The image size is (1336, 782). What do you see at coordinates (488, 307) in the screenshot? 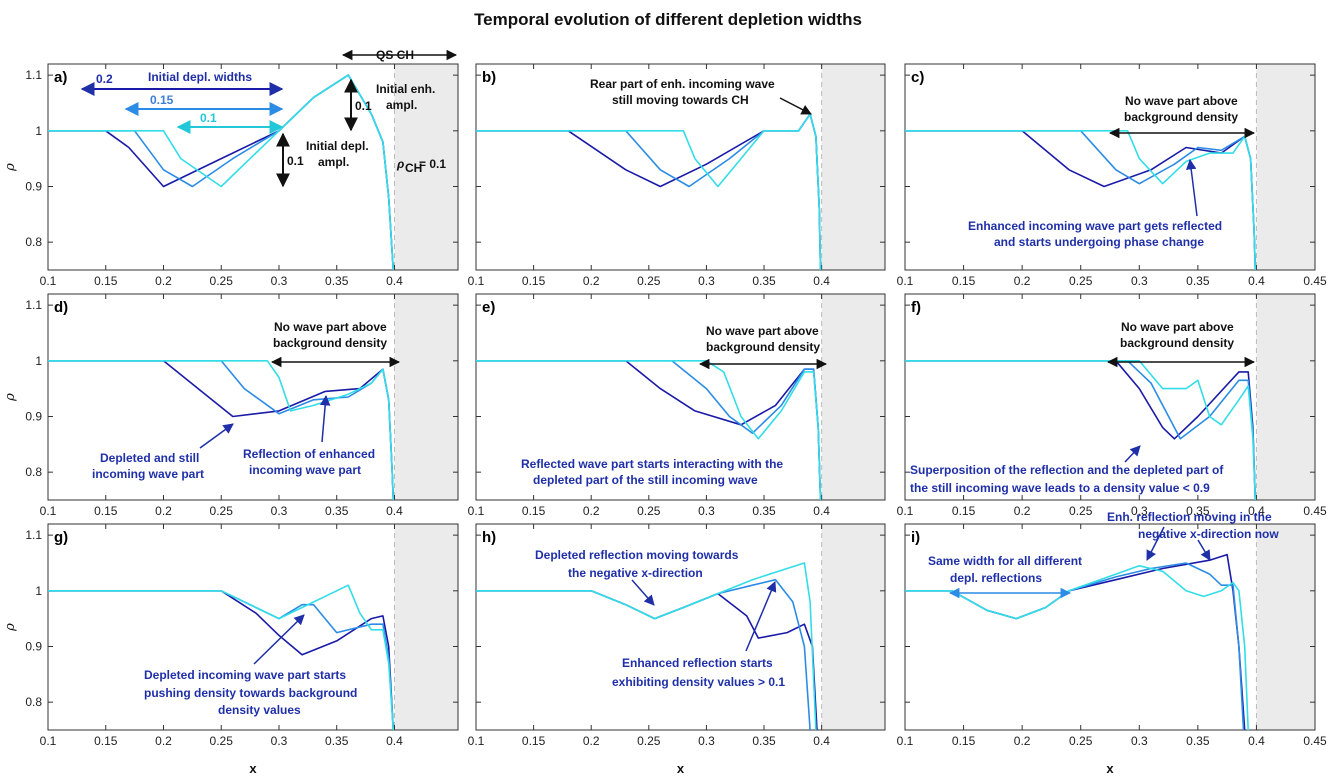
I see `panel-label: e)` at bounding box center [488, 307].